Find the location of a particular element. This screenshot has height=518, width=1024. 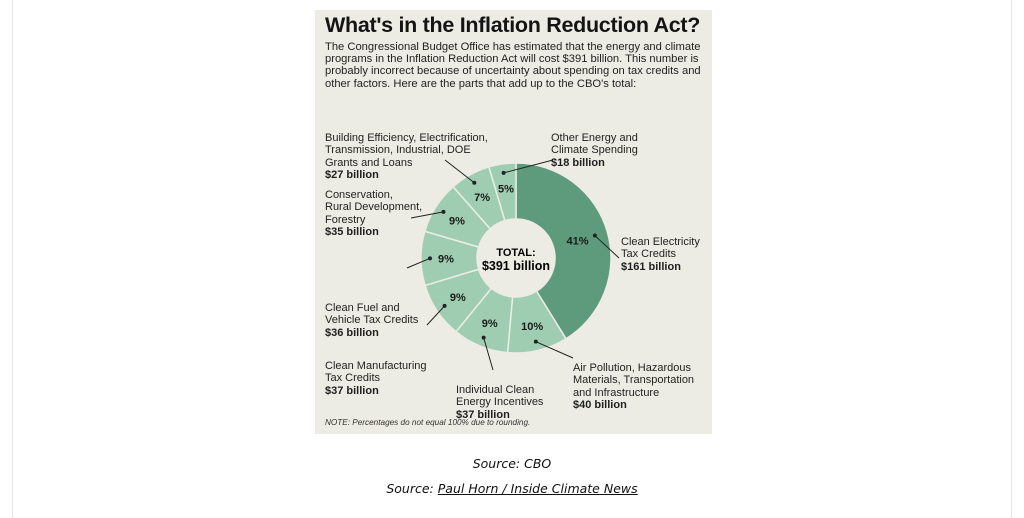

percent-label-air-pollution: 10% is located at coordinates (532, 327).